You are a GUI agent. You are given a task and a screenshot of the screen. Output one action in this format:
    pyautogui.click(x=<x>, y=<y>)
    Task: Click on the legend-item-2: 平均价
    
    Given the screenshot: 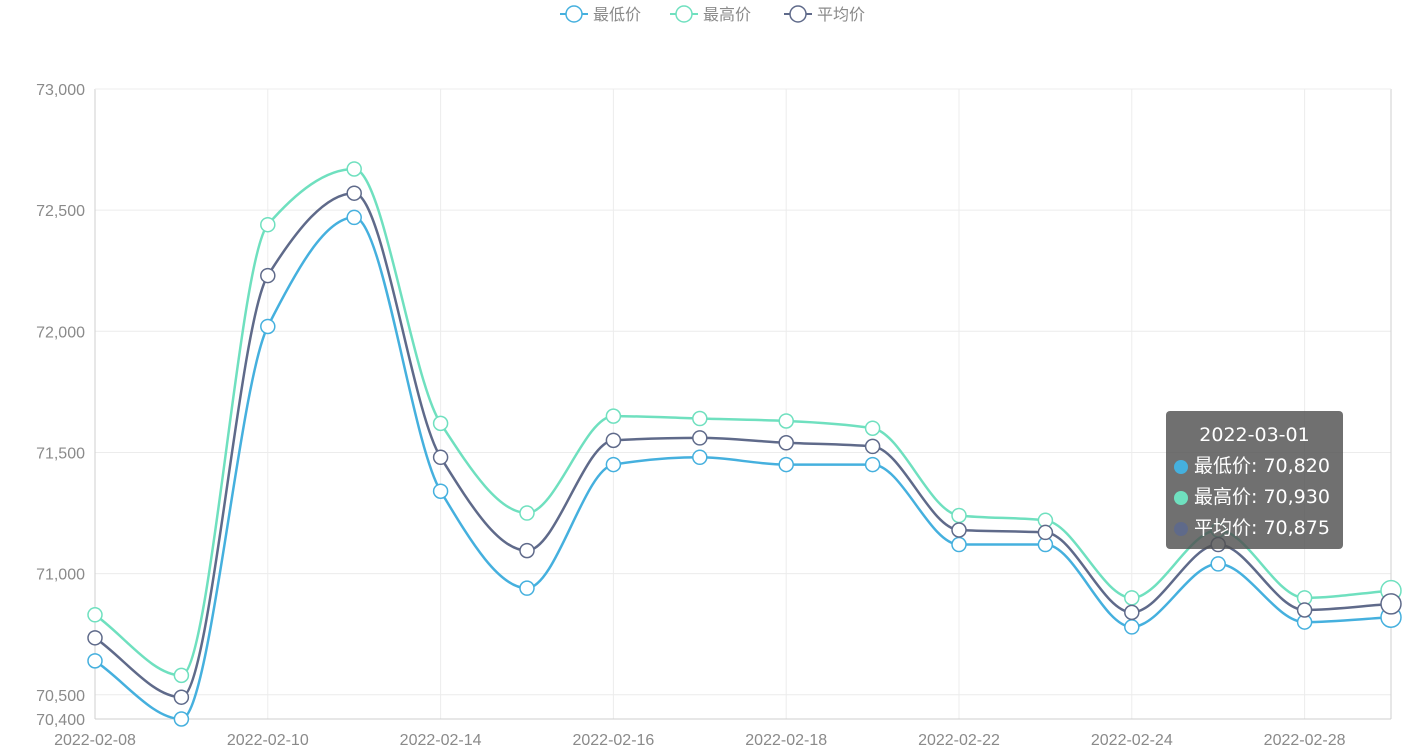 What is the action you would take?
    pyautogui.click(x=824, y=14)
    